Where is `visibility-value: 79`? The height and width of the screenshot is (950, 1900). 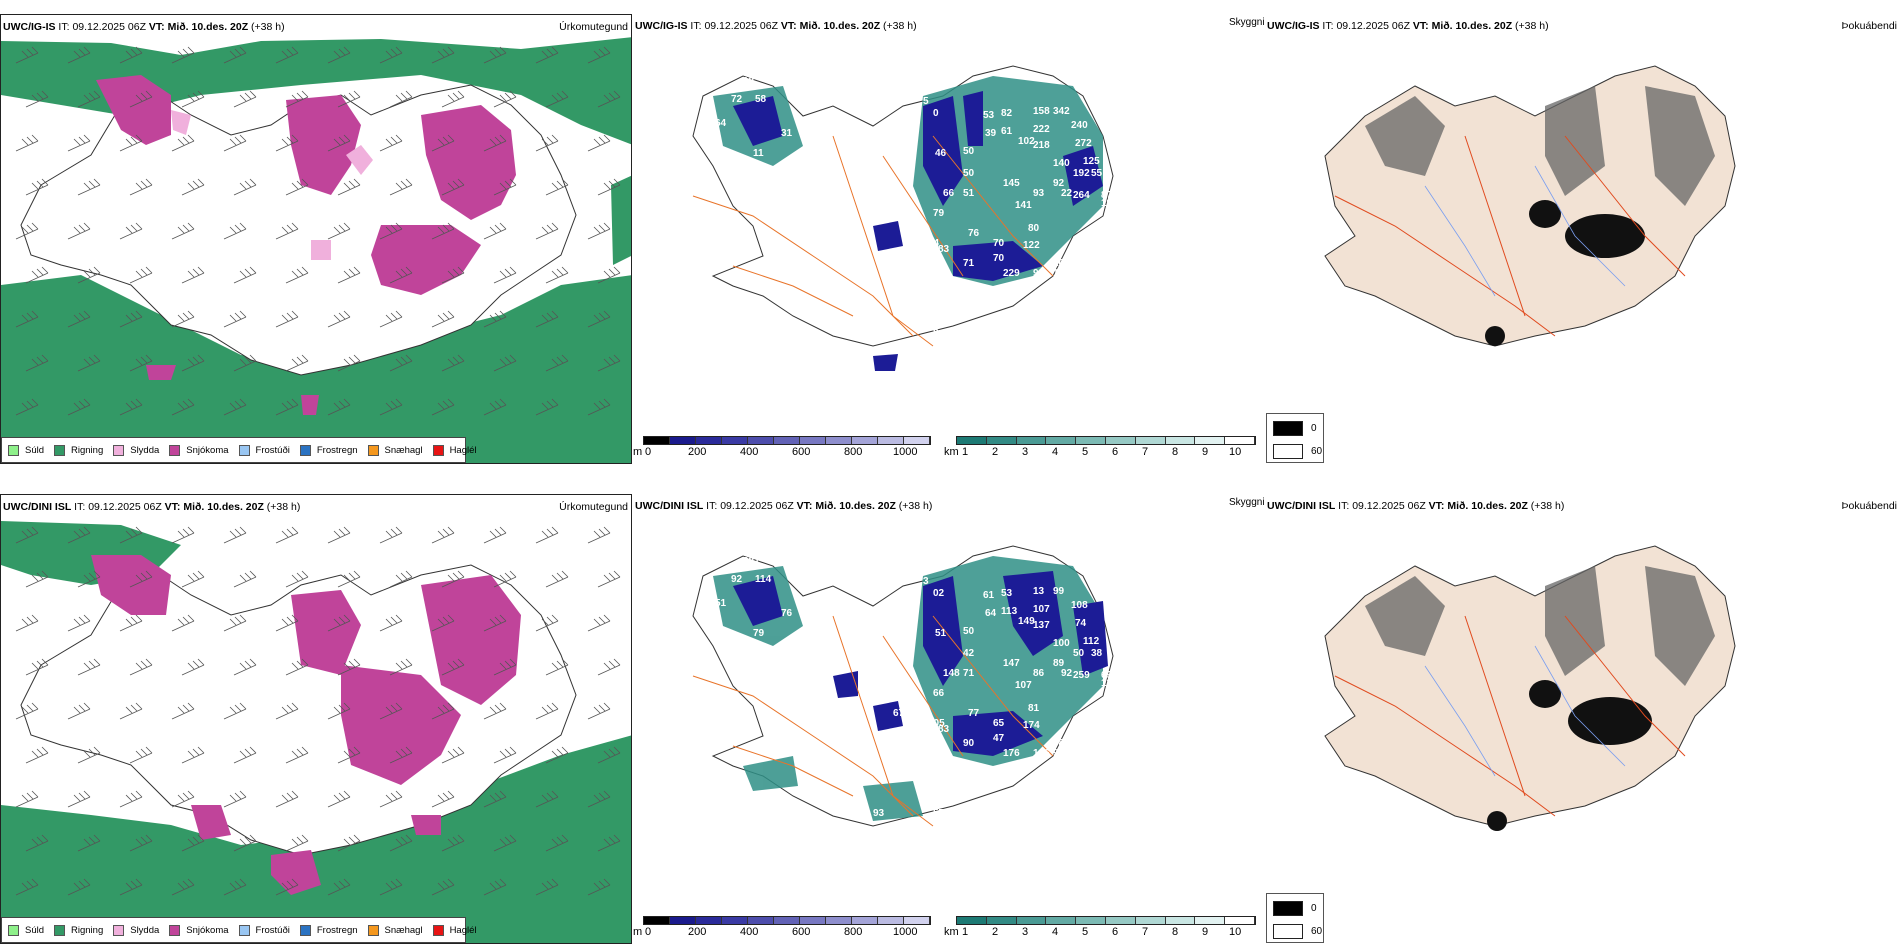 visibility-value: 79 is located at coordinates (939, 213).